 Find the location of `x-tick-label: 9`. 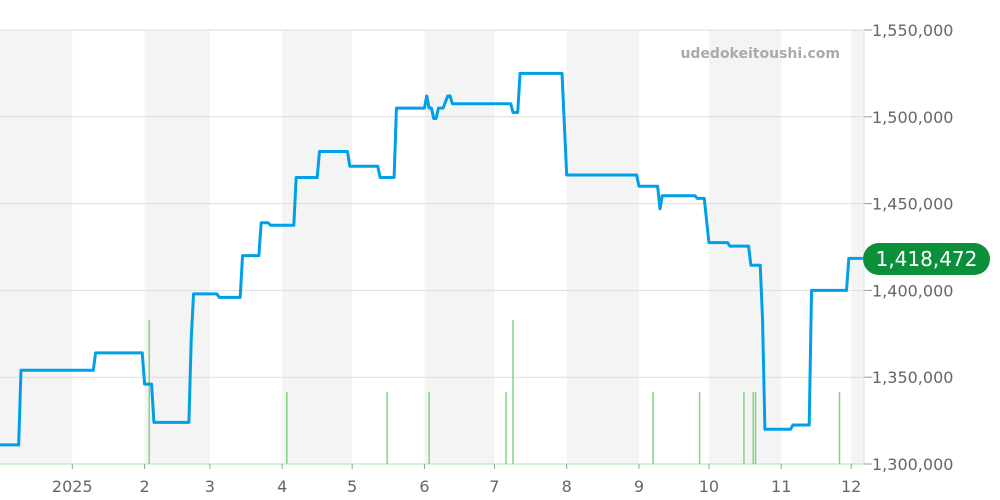

x-tick-label: 9 is located at coordinates (639, 486).